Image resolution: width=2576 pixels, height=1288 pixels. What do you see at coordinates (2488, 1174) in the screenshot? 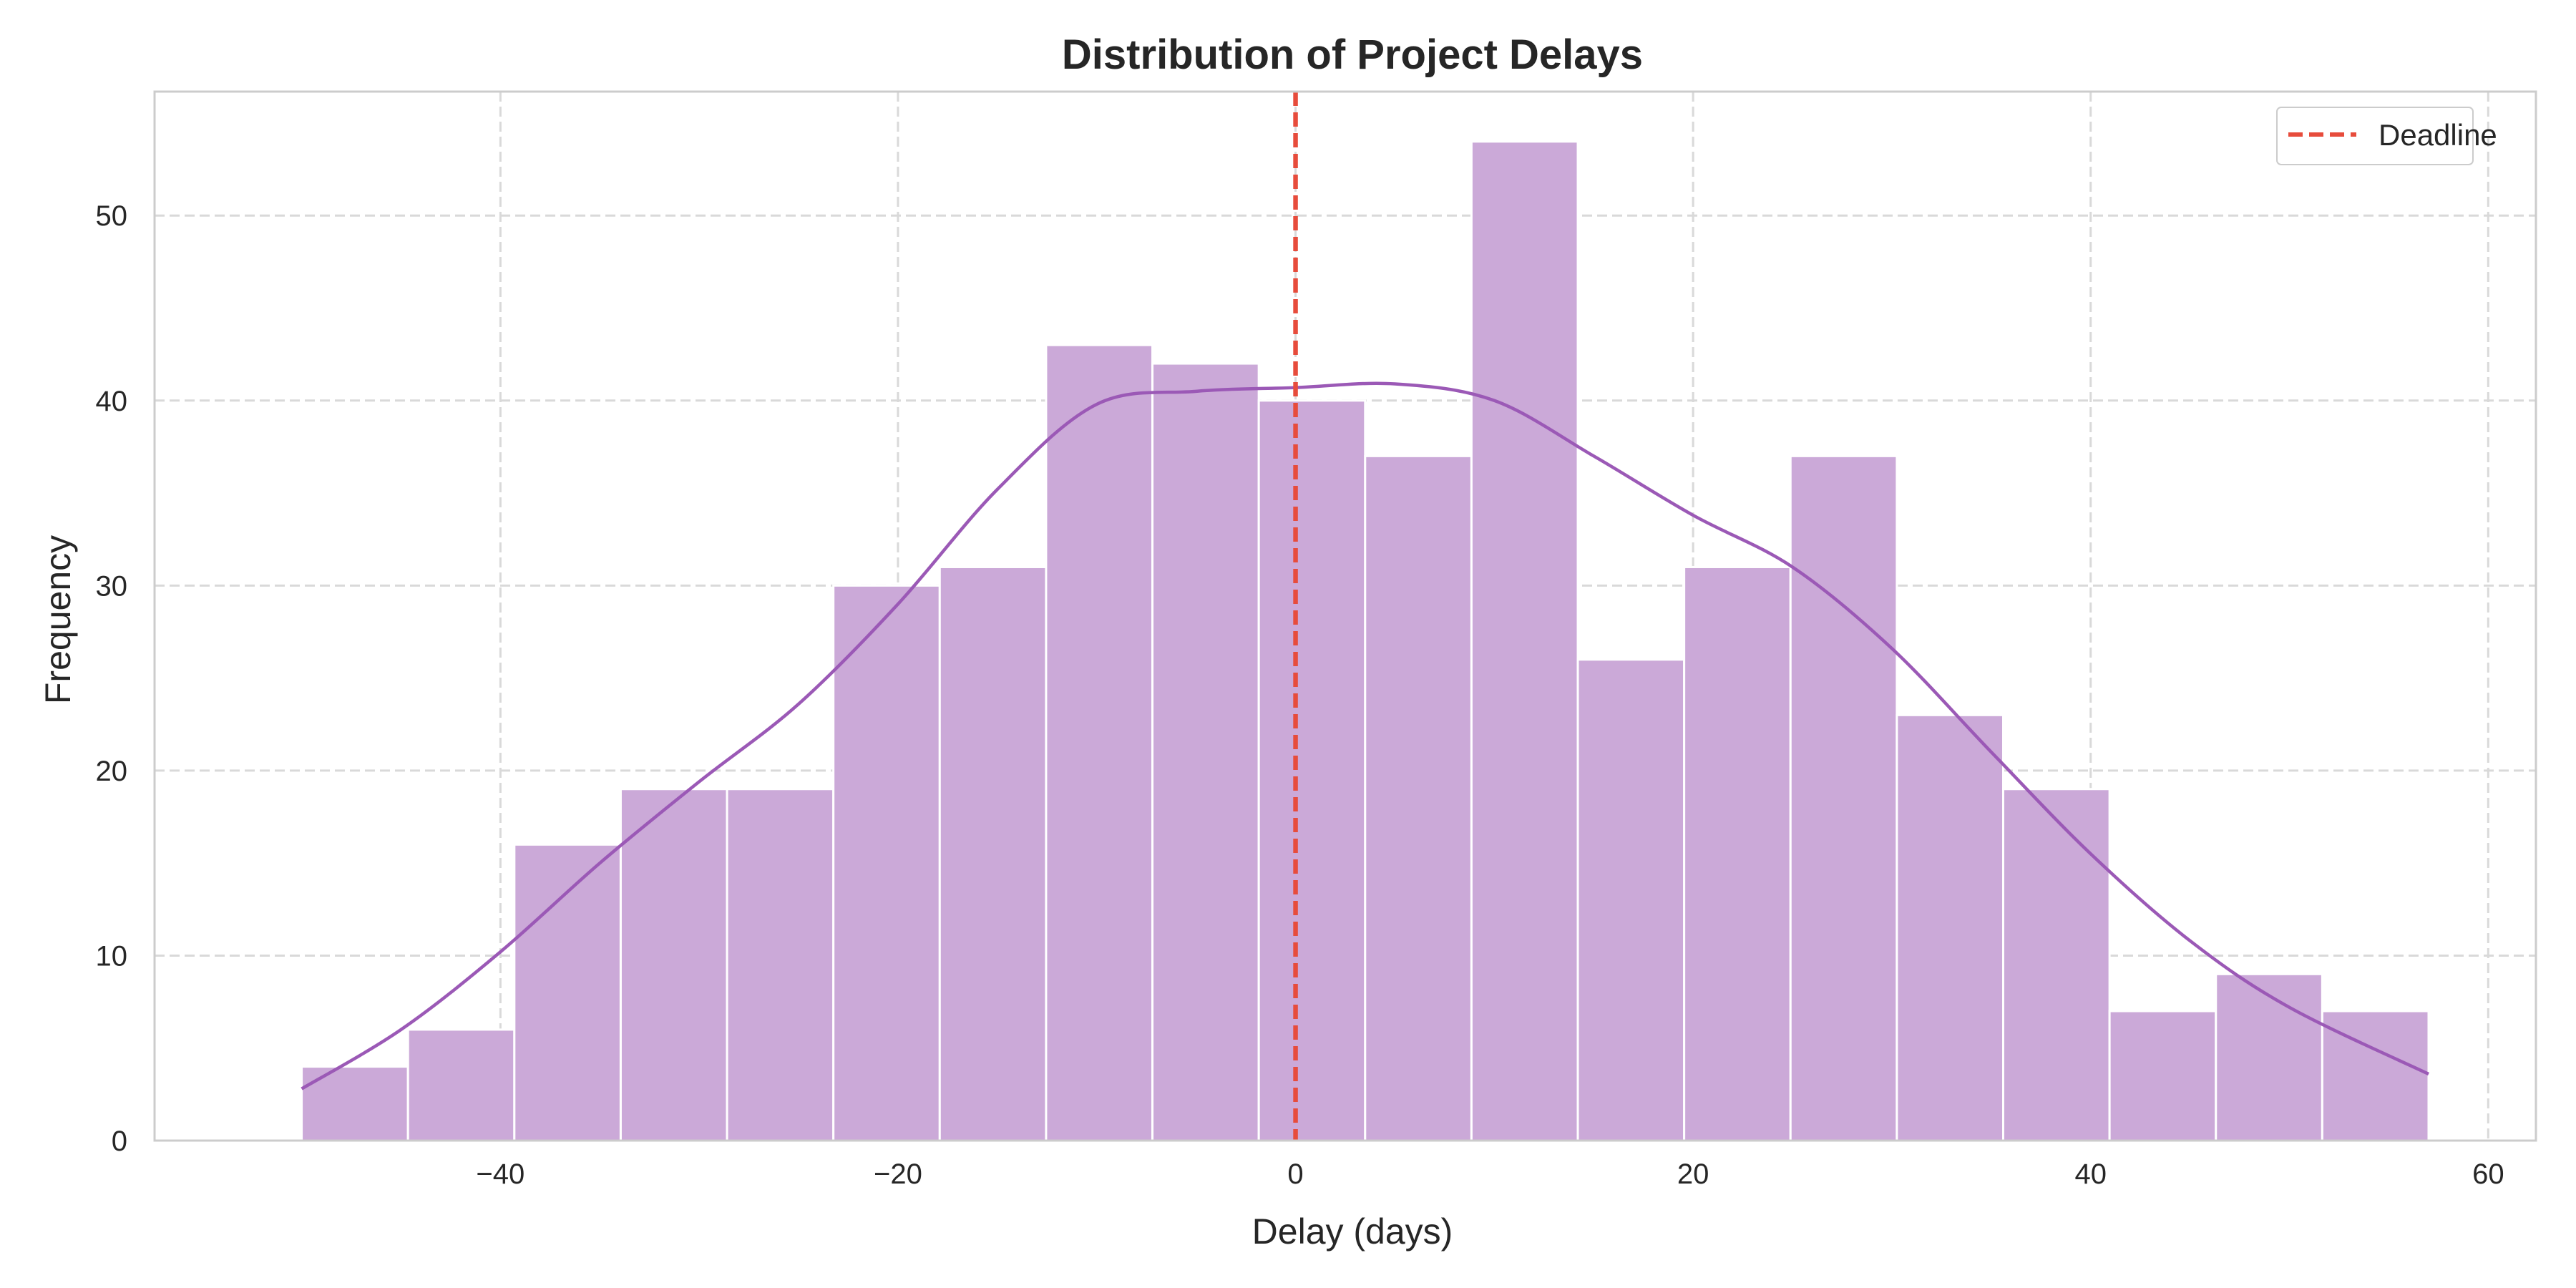
I see `x-tick-label-5: 60` at bounding box center [2488, 1174].